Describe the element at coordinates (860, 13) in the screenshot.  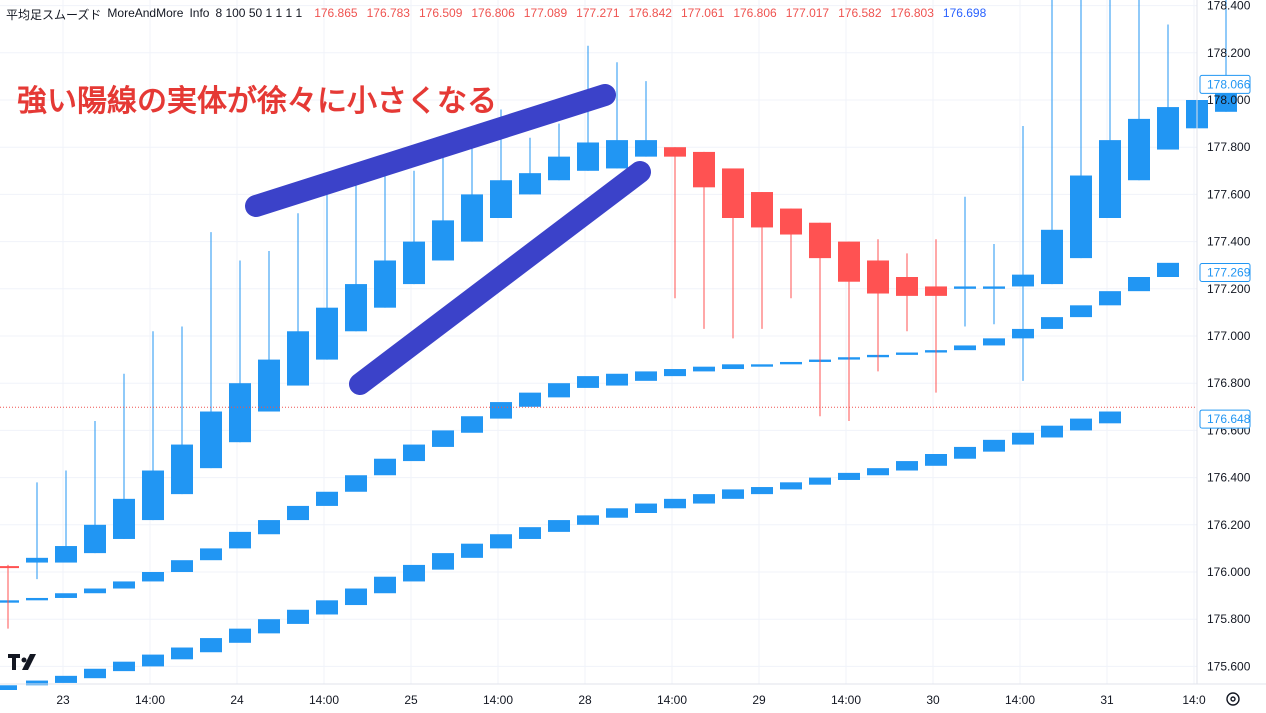
I see `indicator-value: 176.582` at that location.